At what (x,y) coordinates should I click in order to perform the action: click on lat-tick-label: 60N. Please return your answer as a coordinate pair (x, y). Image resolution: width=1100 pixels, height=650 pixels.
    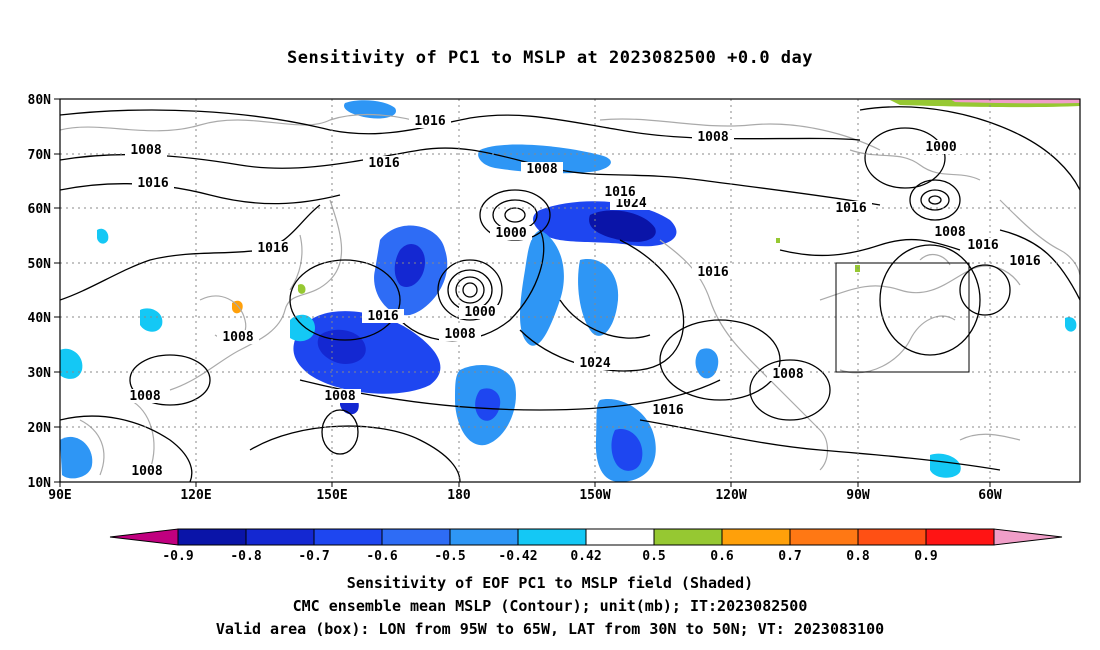
    Looking at the image, I should click on (40, 209).